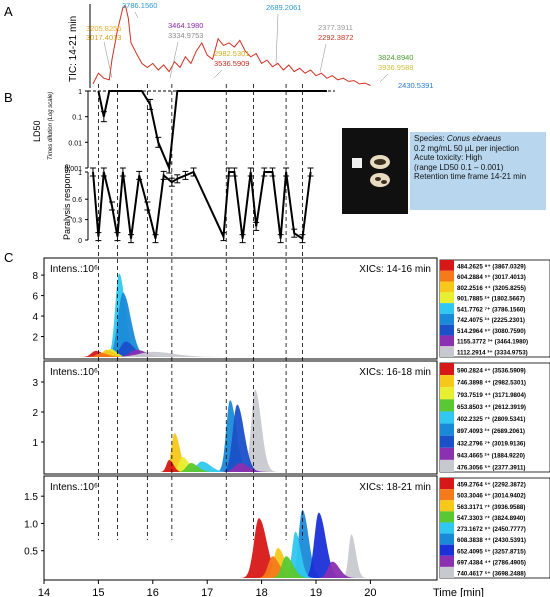 This screenshot has width=550, height=597. I want to click on xic-legend-entry: 541.7762 ⁷⁺ (3786.1560), so click(491, 309).